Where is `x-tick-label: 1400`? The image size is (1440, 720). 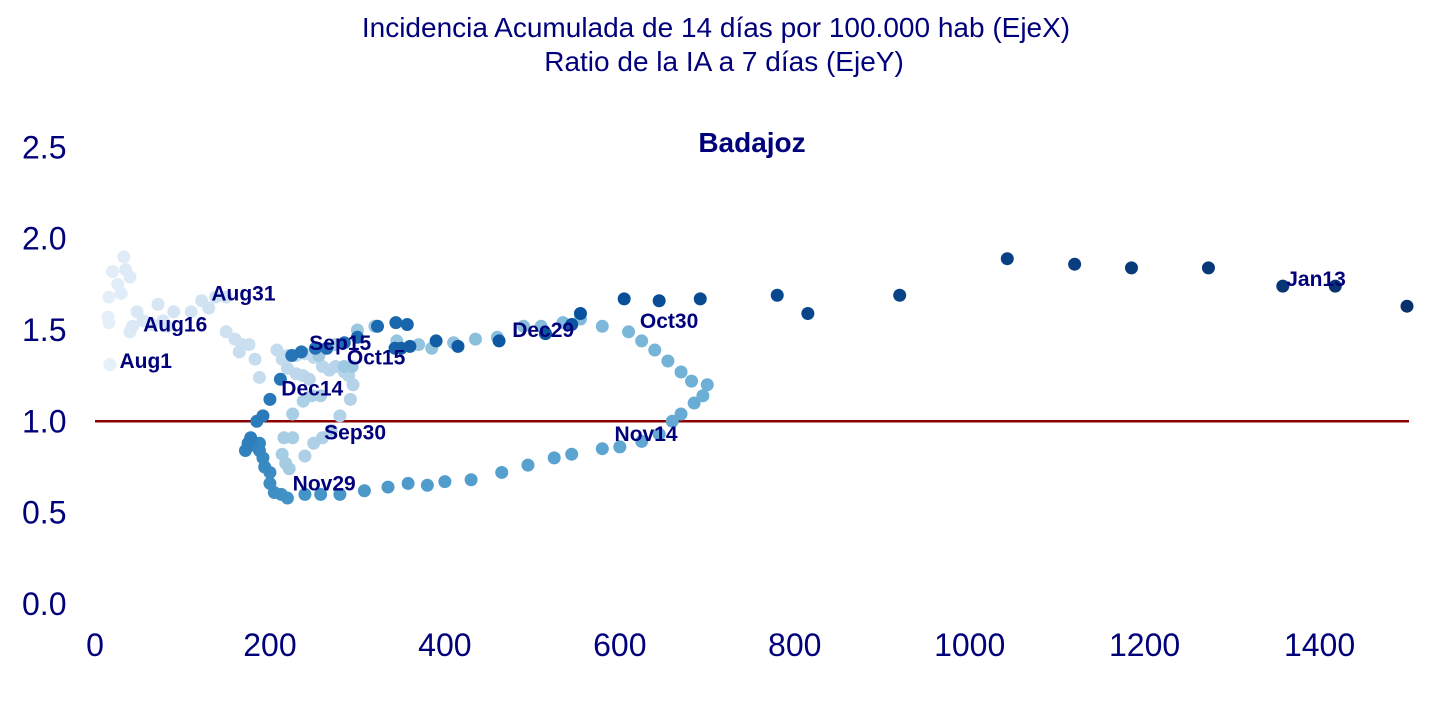 x-tick-label: 1400 is located at coordinates (1319, 645).